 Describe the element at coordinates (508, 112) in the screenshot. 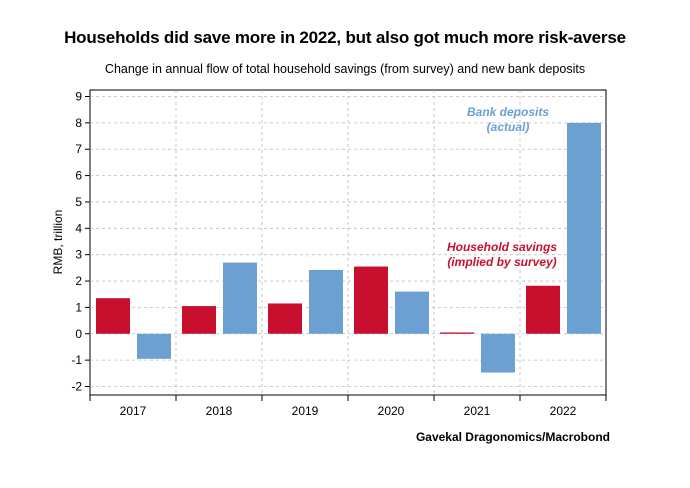

I see `annotation-label: Bank deposits` at that location.